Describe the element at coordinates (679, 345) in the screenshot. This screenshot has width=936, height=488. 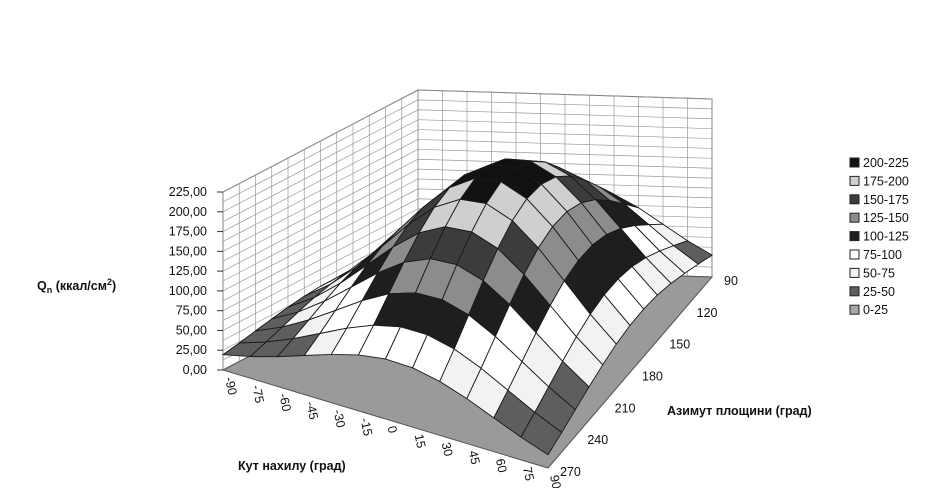
I see `y-tick-label: 150` at that location.